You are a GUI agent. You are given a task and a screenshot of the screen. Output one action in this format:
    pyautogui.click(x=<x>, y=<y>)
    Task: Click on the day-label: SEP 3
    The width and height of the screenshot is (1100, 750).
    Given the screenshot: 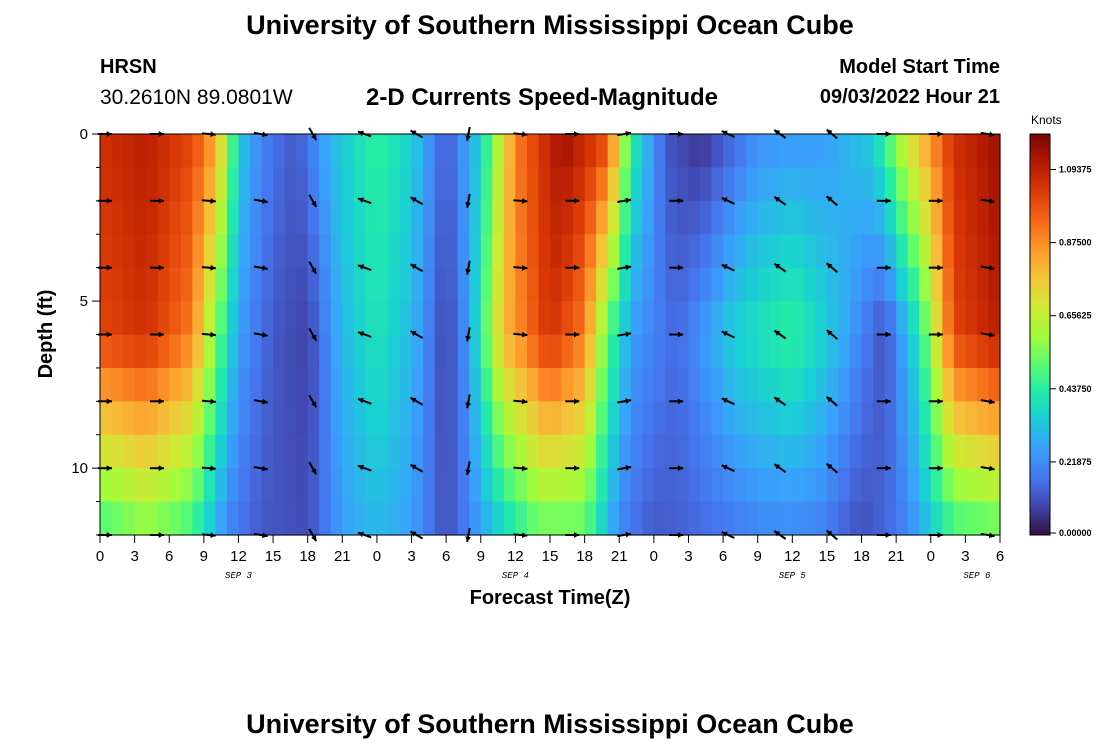 What is the action you would take?
    pyautogui.click(x=239, y=576)
    